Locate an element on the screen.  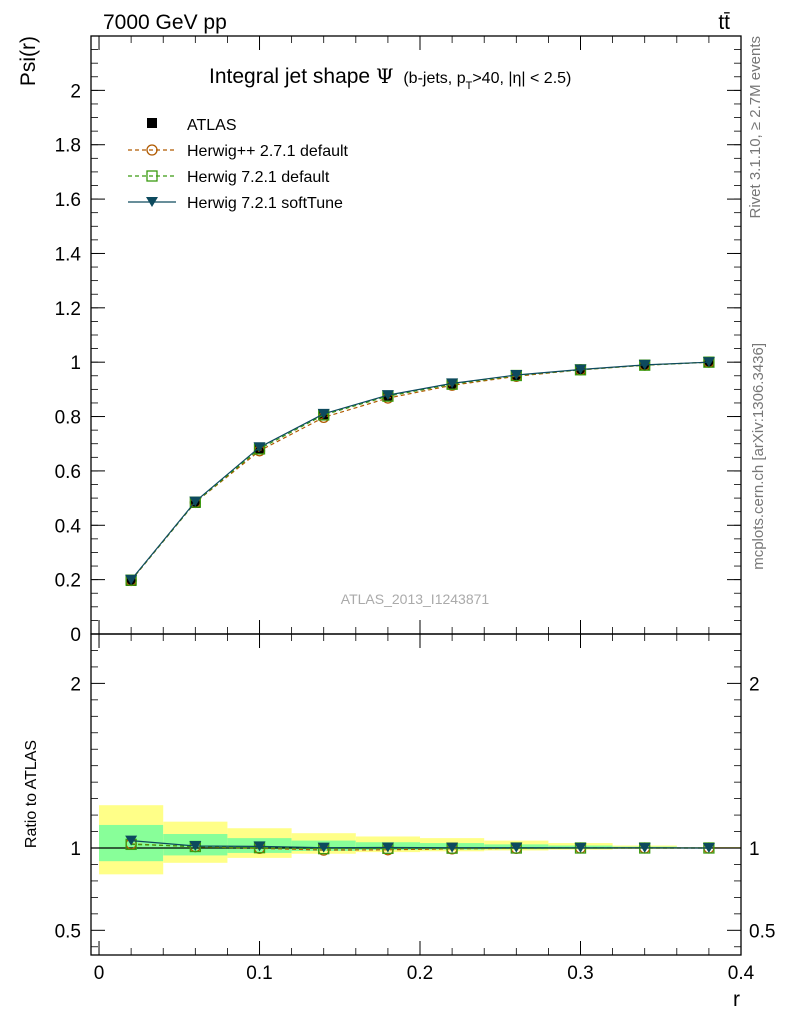
ratio-y-tick-label-right: 2 is located at coordinates (754, 684).